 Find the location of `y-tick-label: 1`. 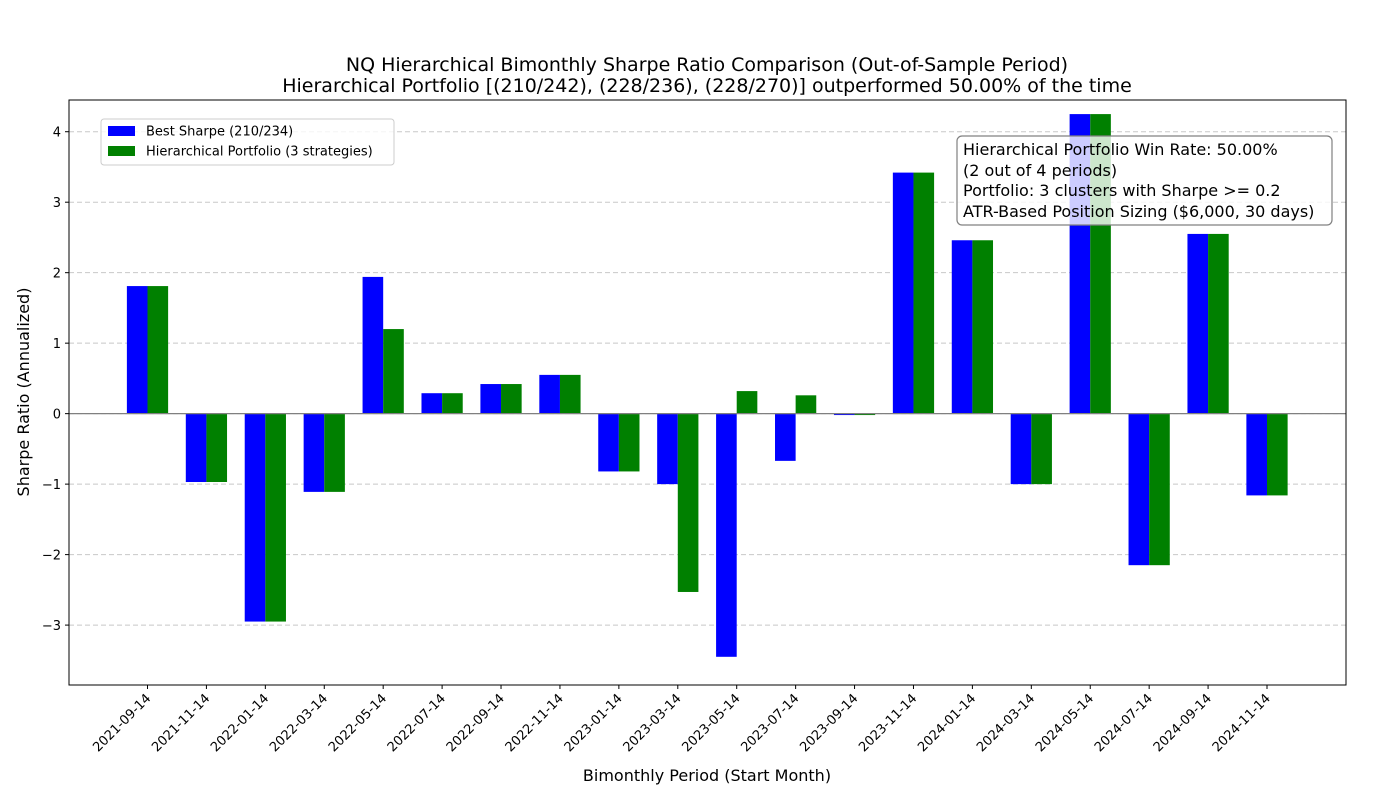

y-tick-label: 1 is located at coordinates (57, 344).